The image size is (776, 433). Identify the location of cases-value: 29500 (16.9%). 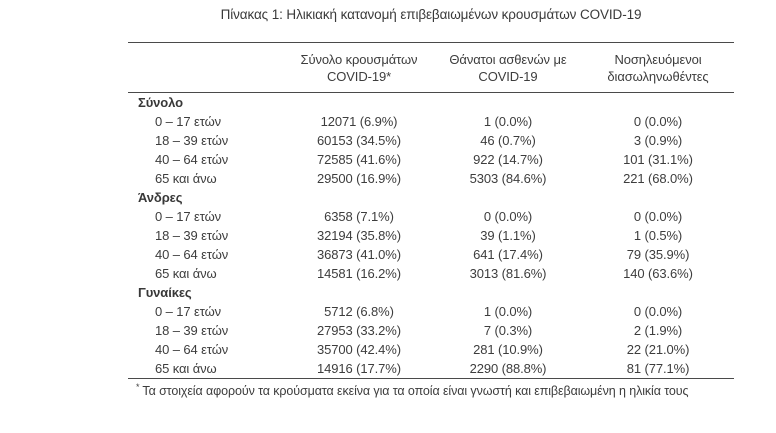
(359, 178).